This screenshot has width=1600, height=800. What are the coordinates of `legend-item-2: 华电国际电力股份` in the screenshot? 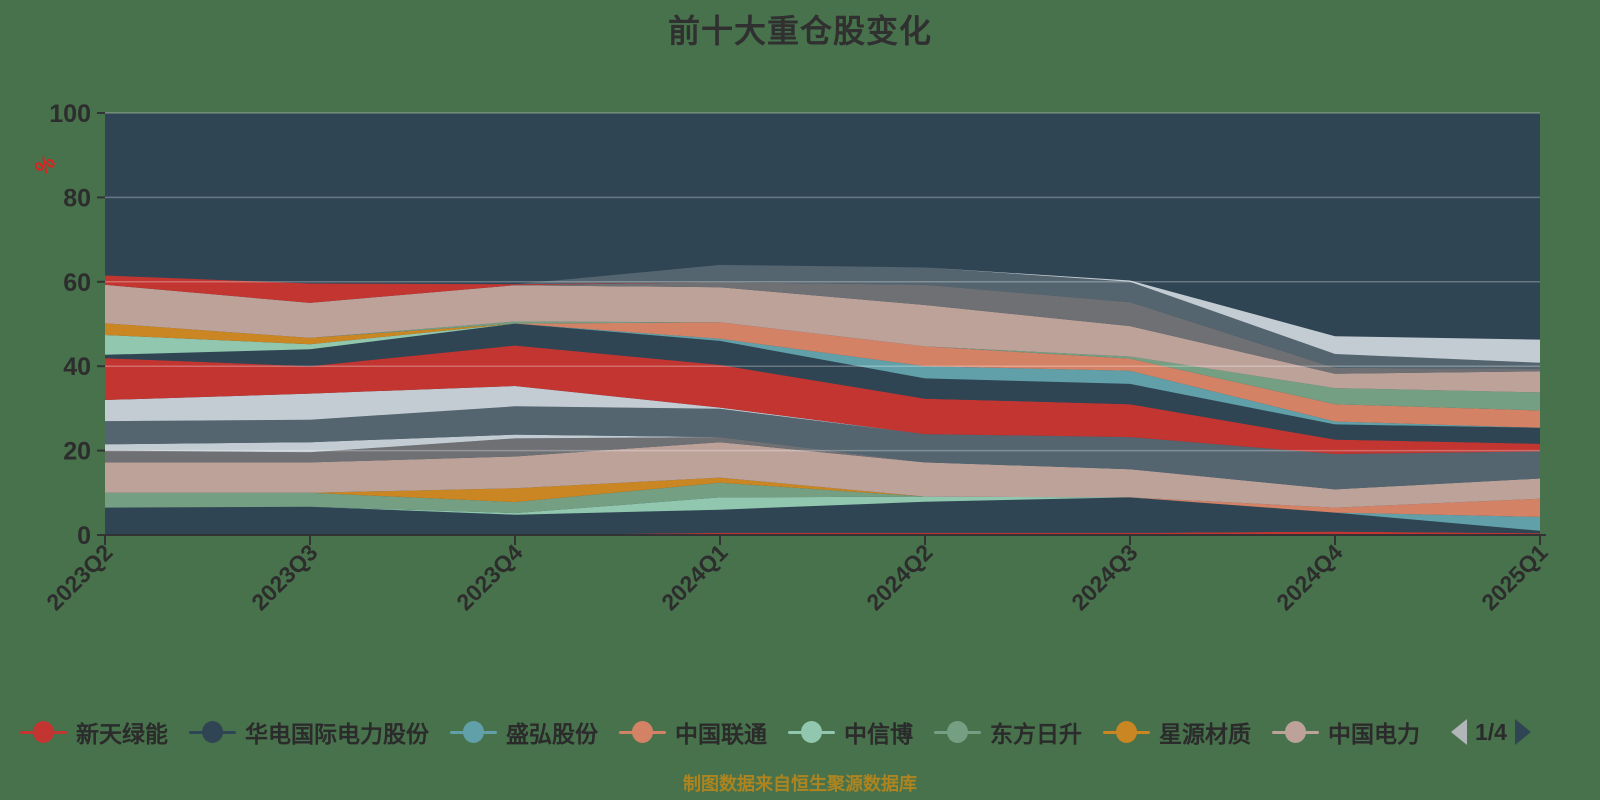 It's located at (309, 732).